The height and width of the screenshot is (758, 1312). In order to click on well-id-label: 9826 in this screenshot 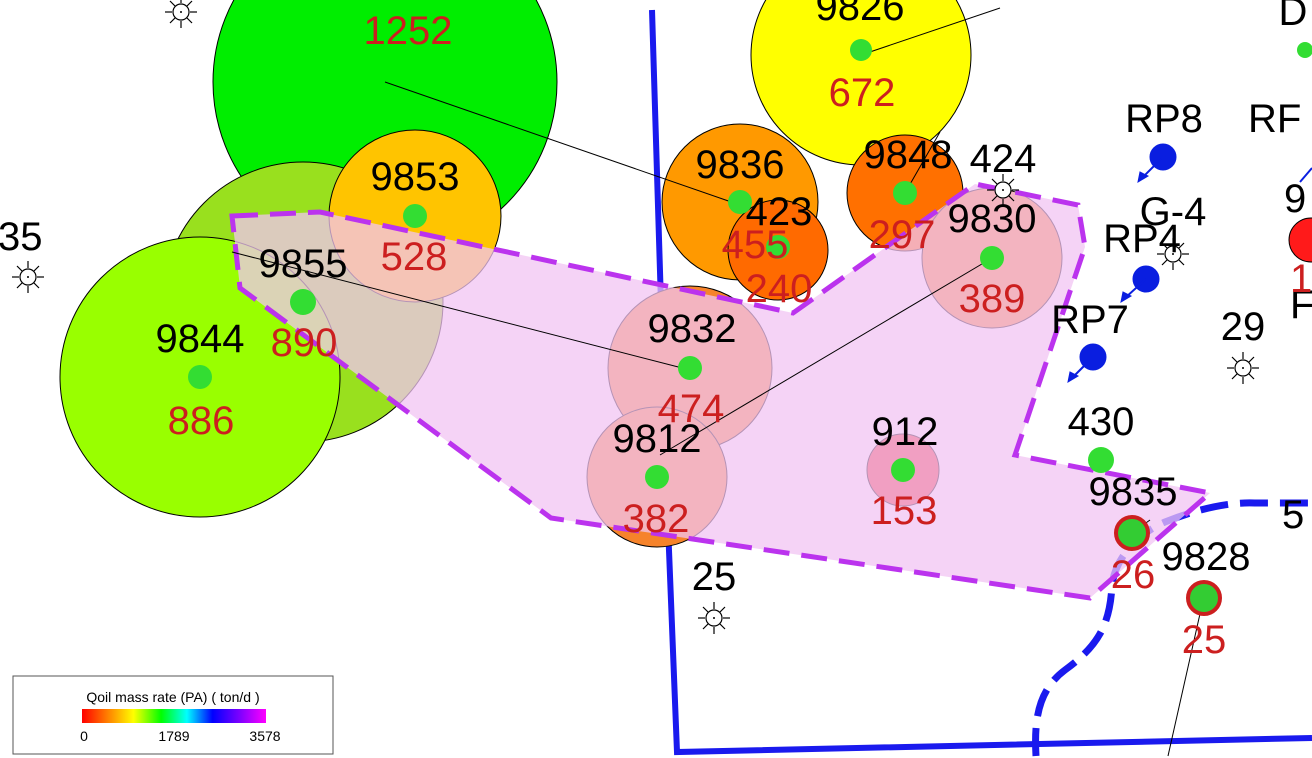, I will do `click(860, 14)`.